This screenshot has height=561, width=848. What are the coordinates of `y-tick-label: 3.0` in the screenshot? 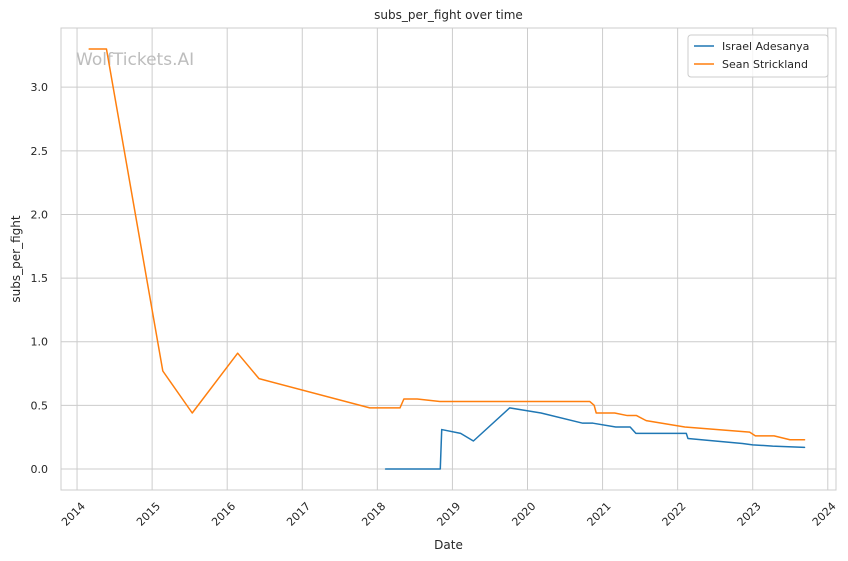 It's located at (40, 87).